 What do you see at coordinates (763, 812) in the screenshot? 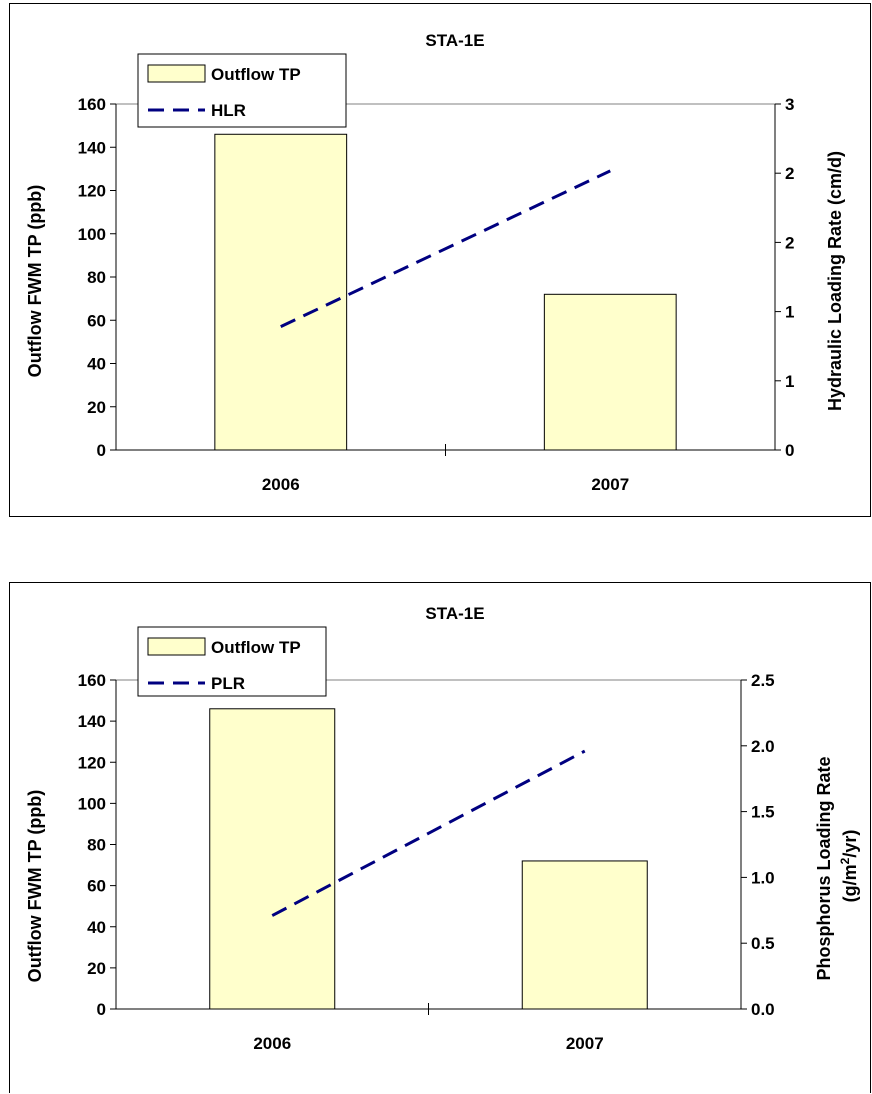
I see `y2-tick-label: 1.5` at bounding box center [763, 812].